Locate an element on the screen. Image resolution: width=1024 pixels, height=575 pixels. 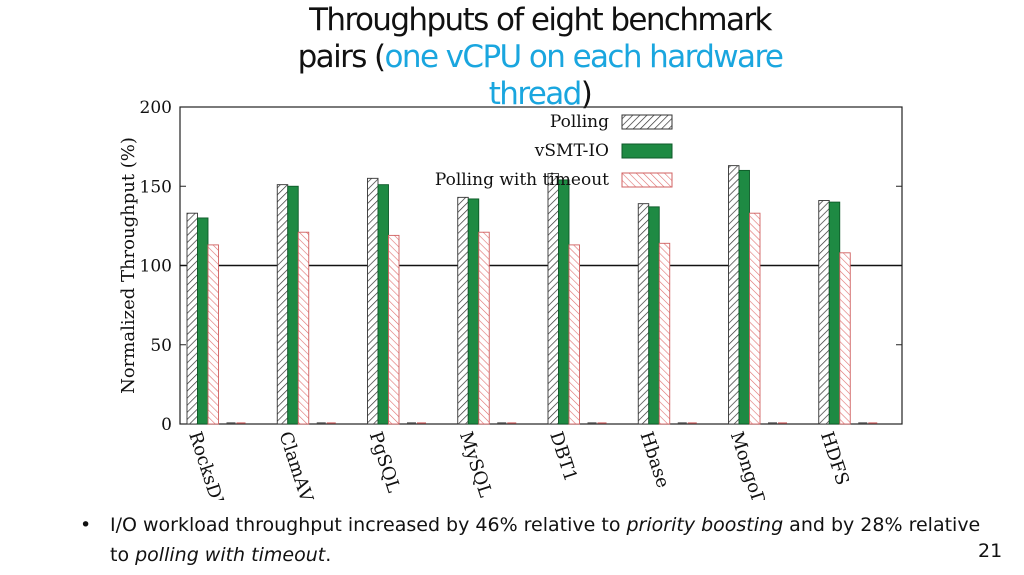
bar-vsmt-io-hdfs is located at coordinates (834, 313).